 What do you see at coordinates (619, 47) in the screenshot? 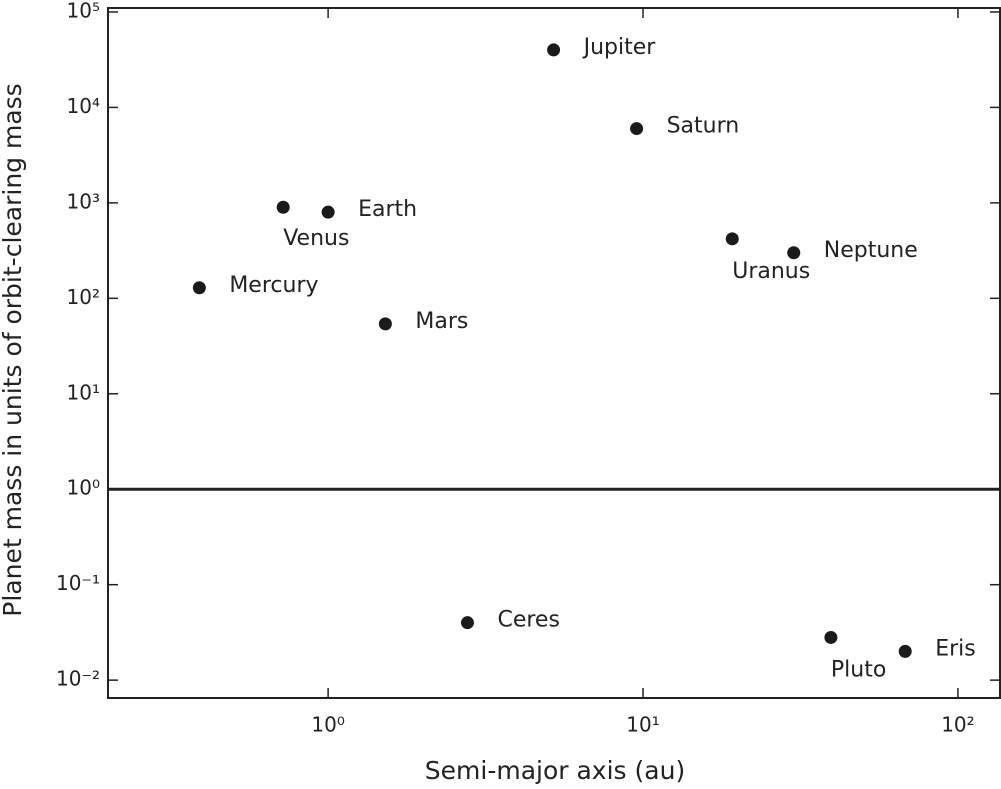
I see `point-label: Jupiter` at bounding box center [619, 47].